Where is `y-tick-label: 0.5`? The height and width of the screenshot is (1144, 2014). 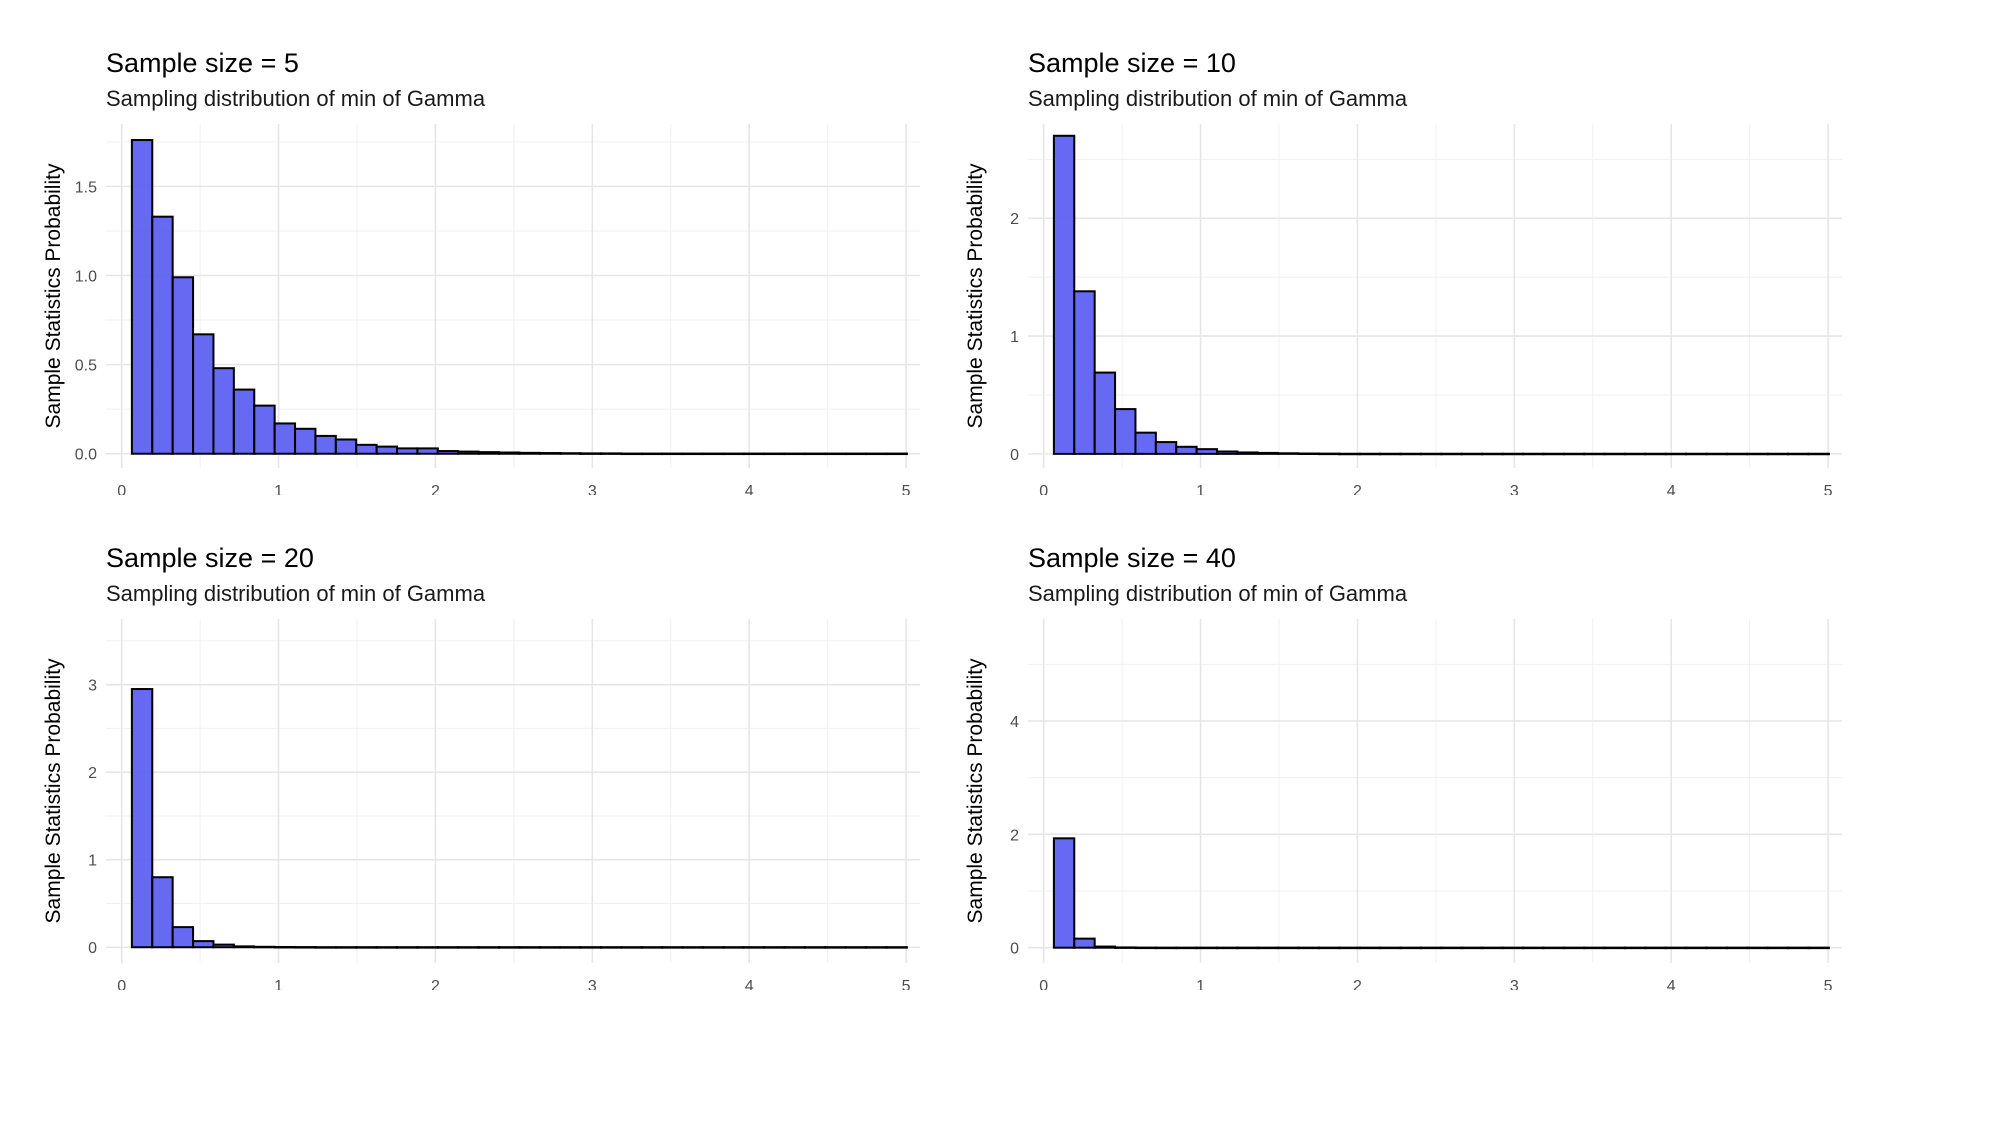
y-tick-label: 0.5 is located at coordinates (86, 366).